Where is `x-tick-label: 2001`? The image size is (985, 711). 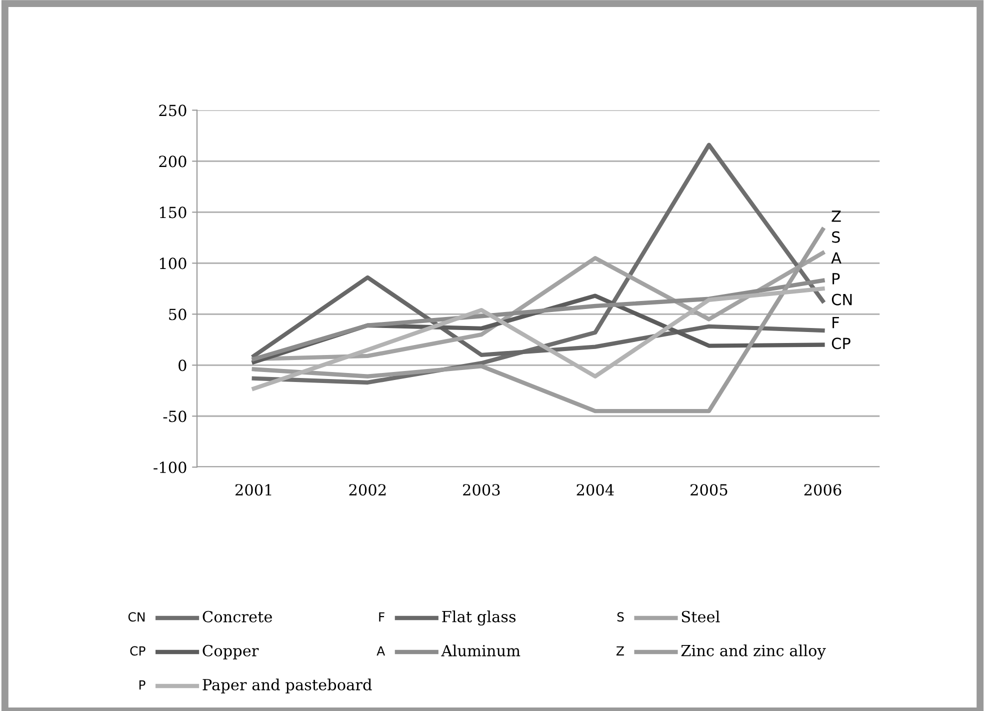 x-tick-label: 2001 is located at coordinates (253, 490).